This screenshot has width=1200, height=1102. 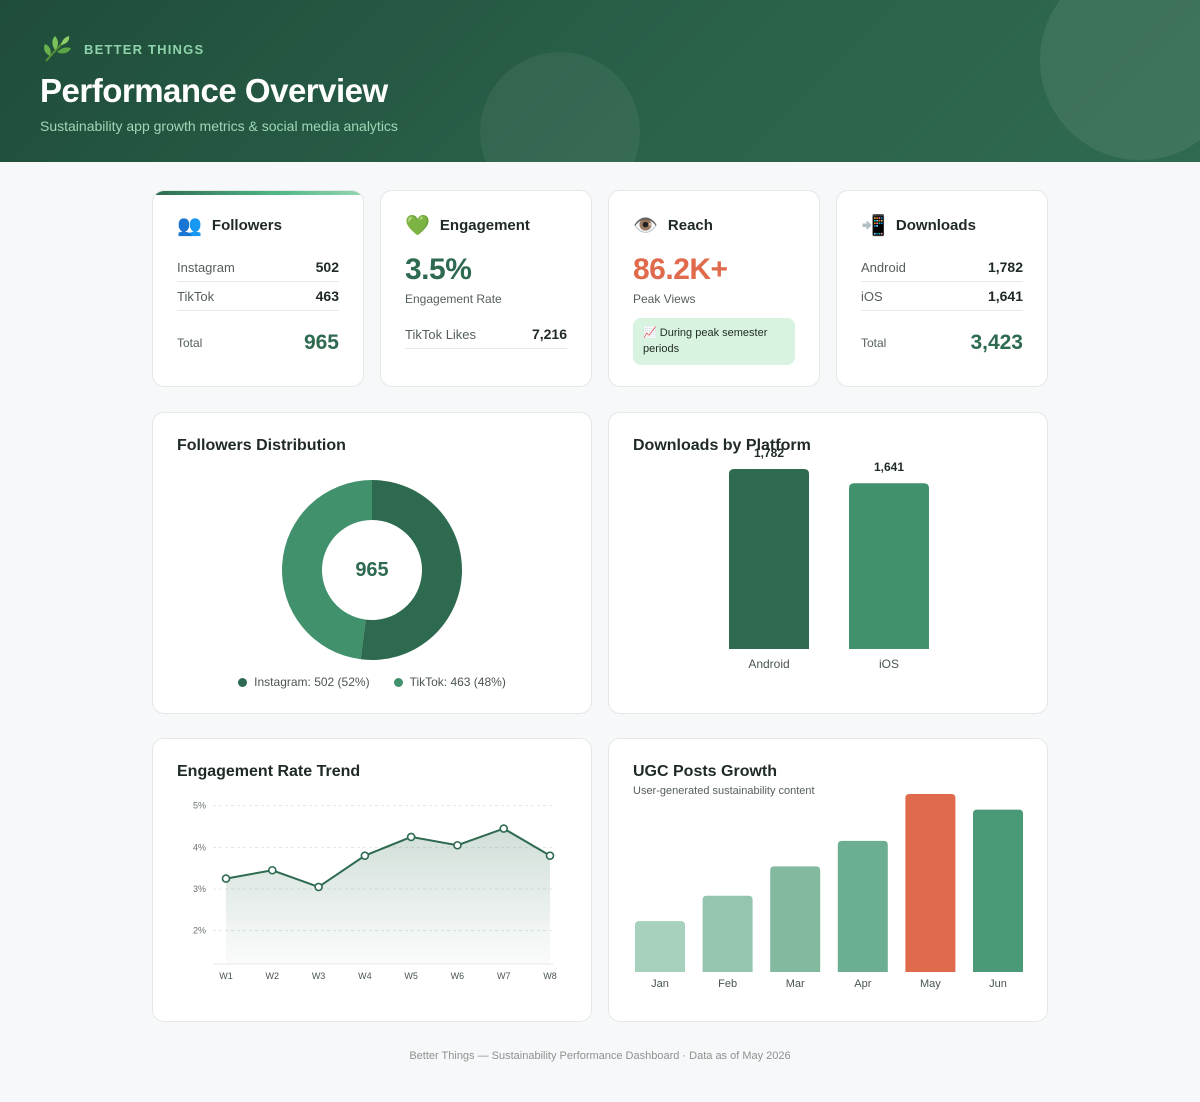 I want to click on legend-item-tiktok: TikTok: 463 (48%), so click(x=449, y=682).